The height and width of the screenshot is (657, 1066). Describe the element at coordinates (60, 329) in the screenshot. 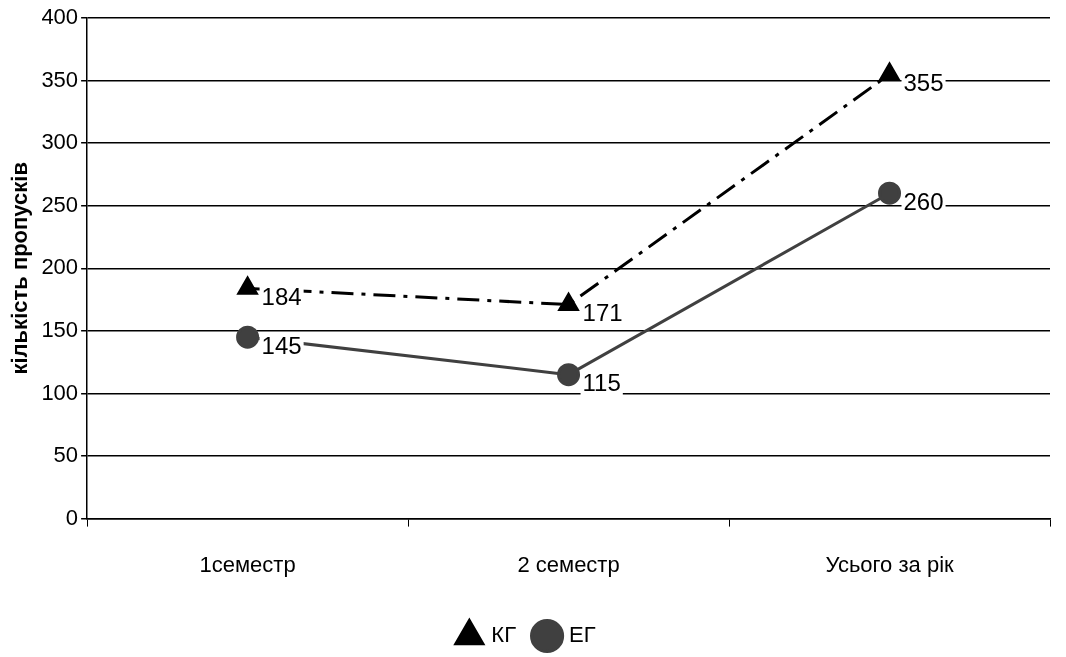

I see `y-tick-label: 150` at that location.